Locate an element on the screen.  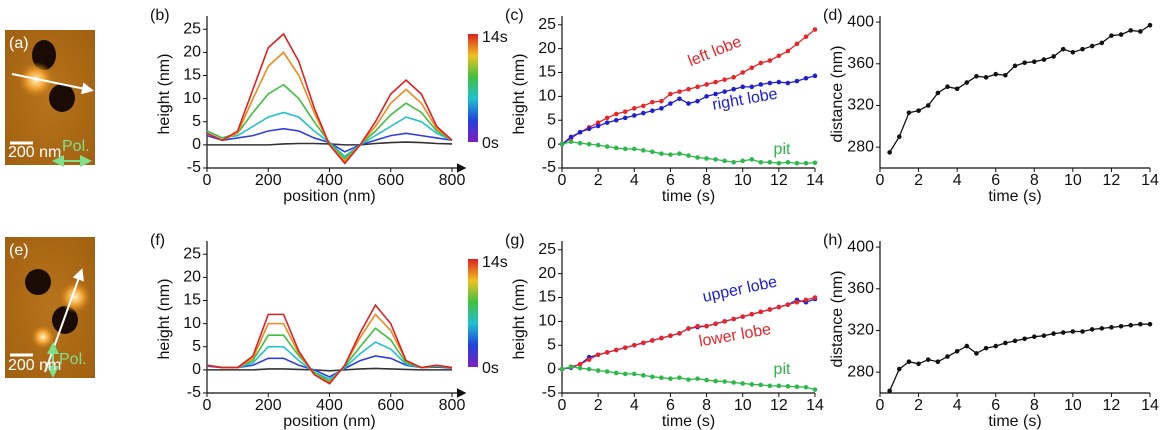
y-tick-label: 320 is located at coordinates (860, 105).